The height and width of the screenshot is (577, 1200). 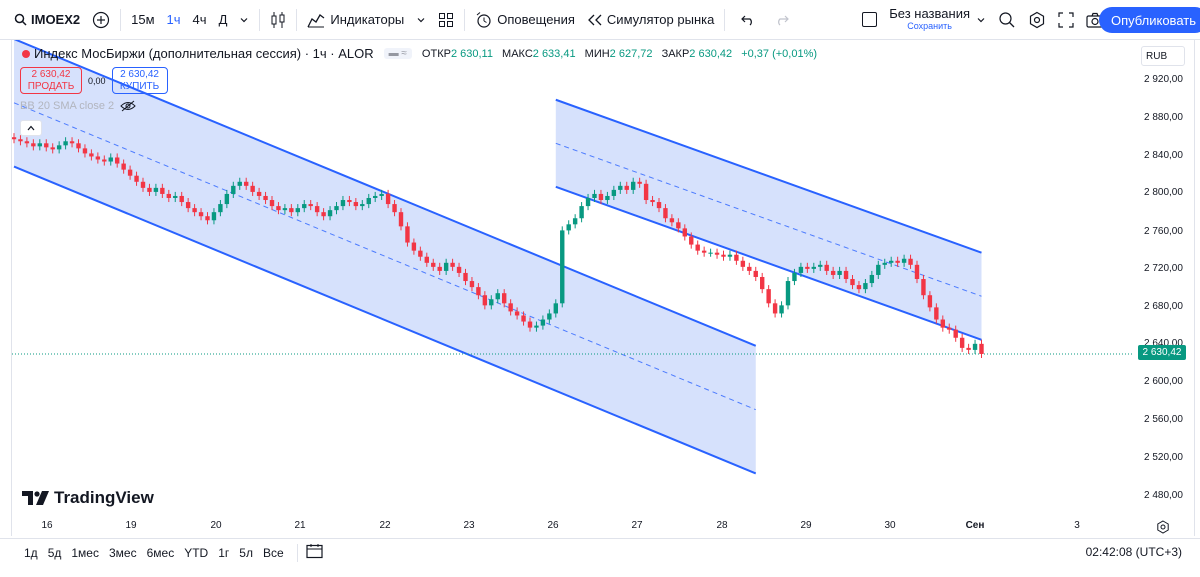 What do you see at coordinates (603, 526) in the screenshot?
I see `time-axis: 16 19 20 21 22 23 26 27 28 29 30 Сен 3` at bounding box center [603, 526].